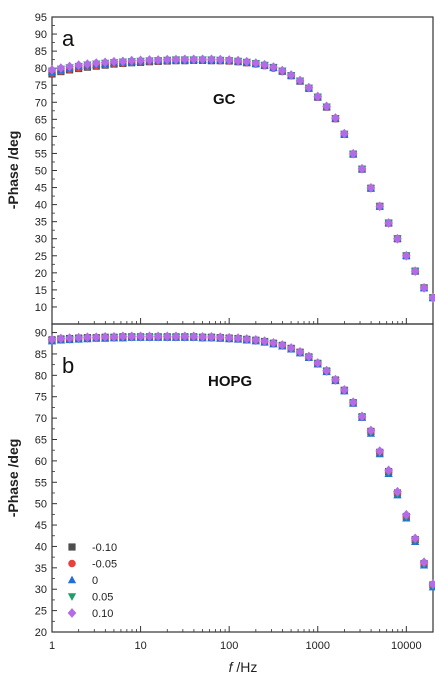  I want to click on panel-b-ytick-label: 45, so click(41, 526).